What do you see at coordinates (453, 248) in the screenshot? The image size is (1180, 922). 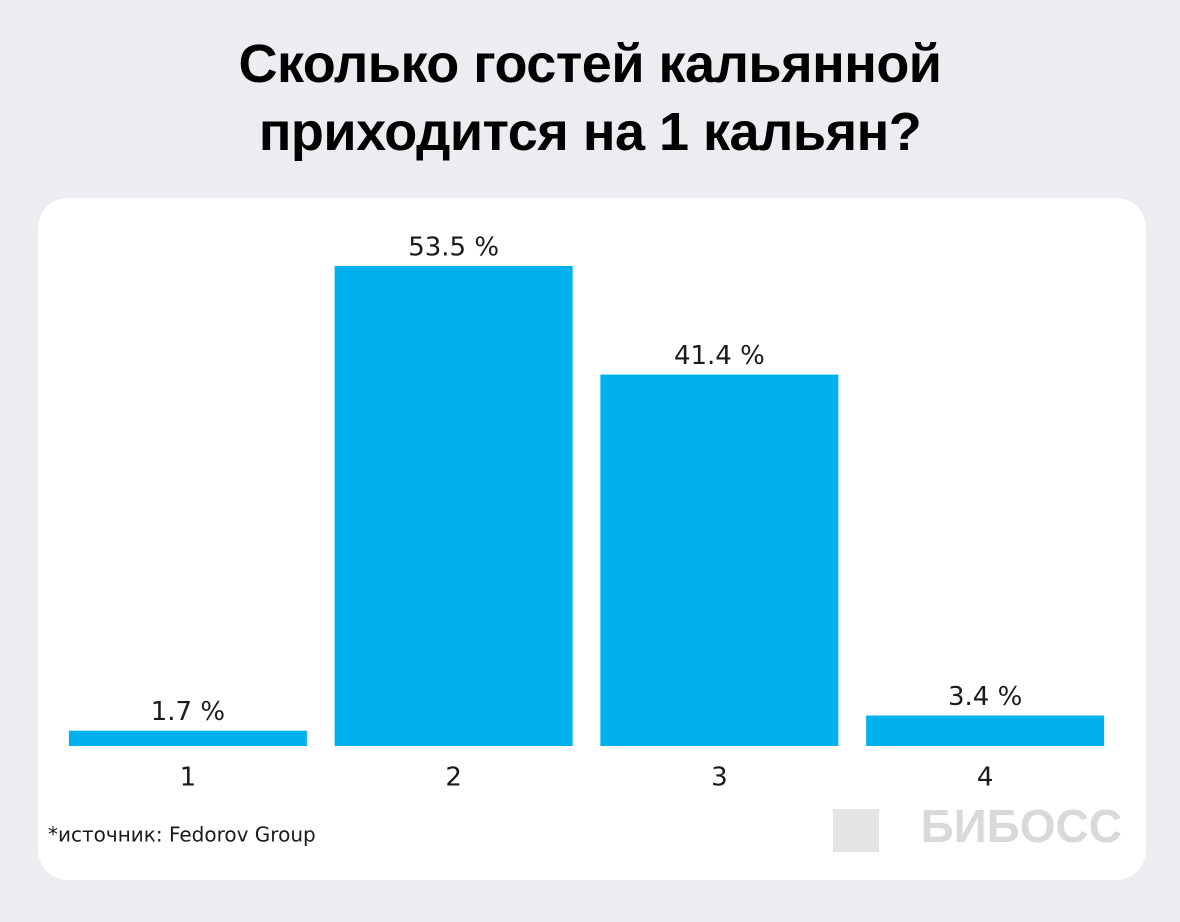 I see `value-label: 53.5 %` at bounding box center [453, 248].